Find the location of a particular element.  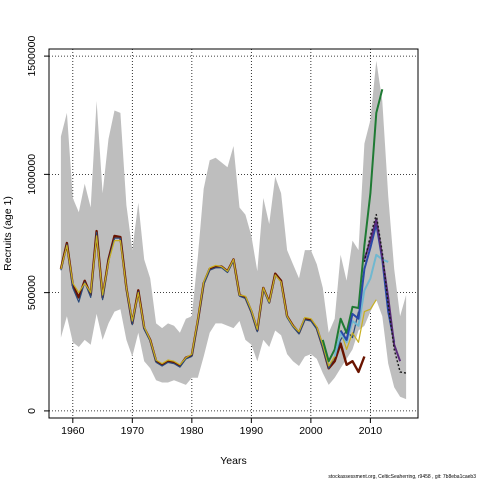

y-tick-label: 0 is located at coordinates (32, 411).